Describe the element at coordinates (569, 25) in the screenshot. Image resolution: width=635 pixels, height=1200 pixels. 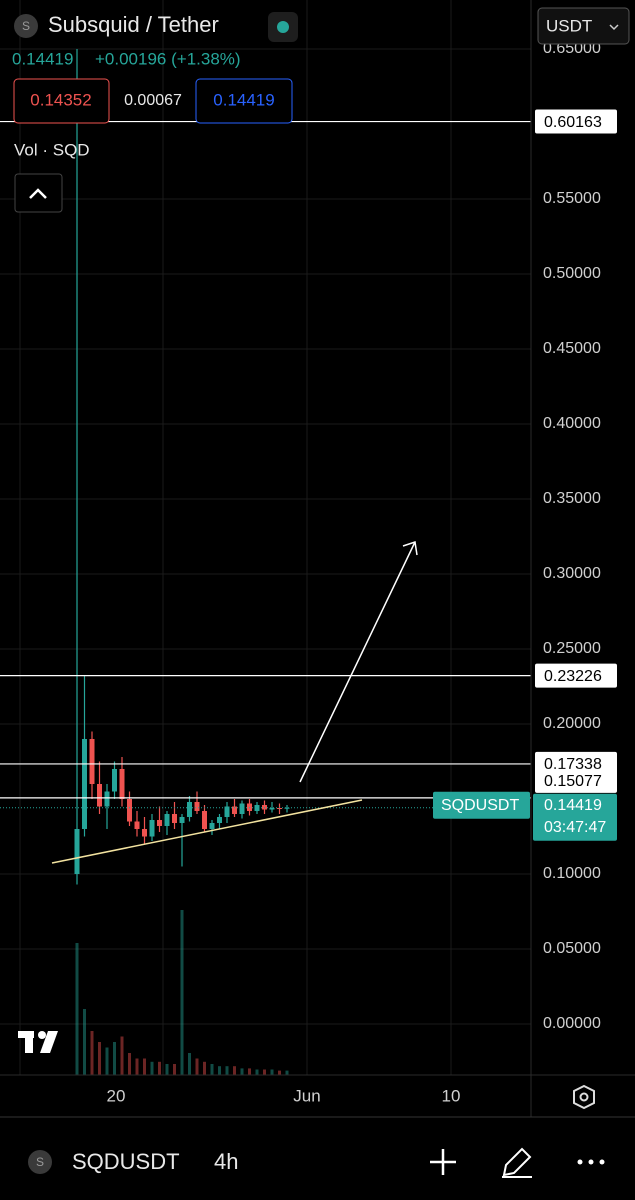
I see `currency: USDT` at that location.